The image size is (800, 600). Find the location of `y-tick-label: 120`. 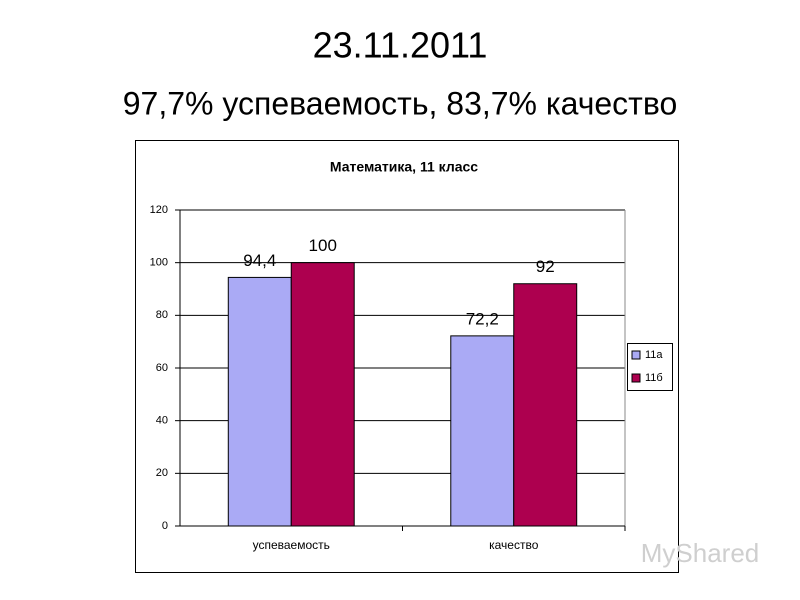

y-tick-label: 120 is located at coordinates (159, 210).